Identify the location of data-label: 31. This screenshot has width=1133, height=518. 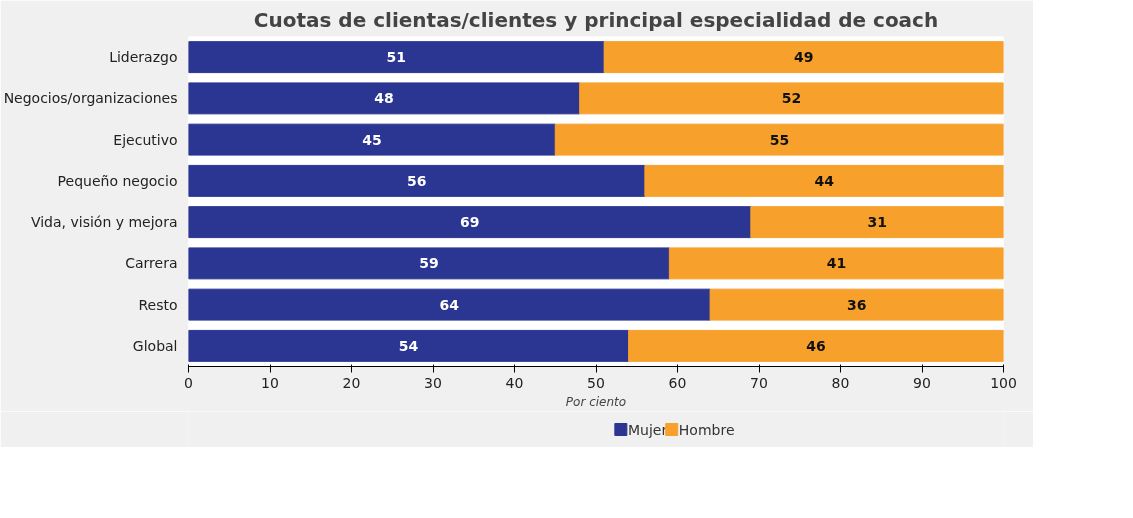
(877, 222).